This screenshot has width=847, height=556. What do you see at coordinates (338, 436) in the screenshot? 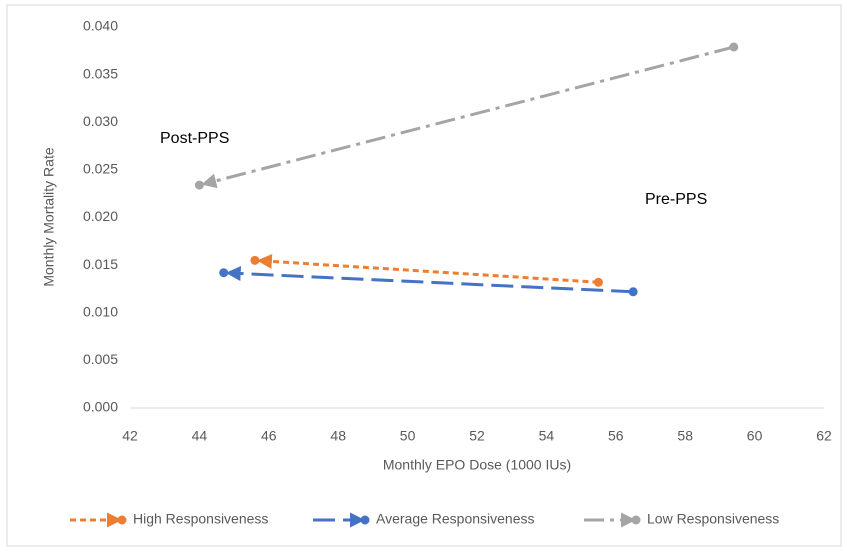
I see `x-tick-label: 48` at bounding box center [338, 436].